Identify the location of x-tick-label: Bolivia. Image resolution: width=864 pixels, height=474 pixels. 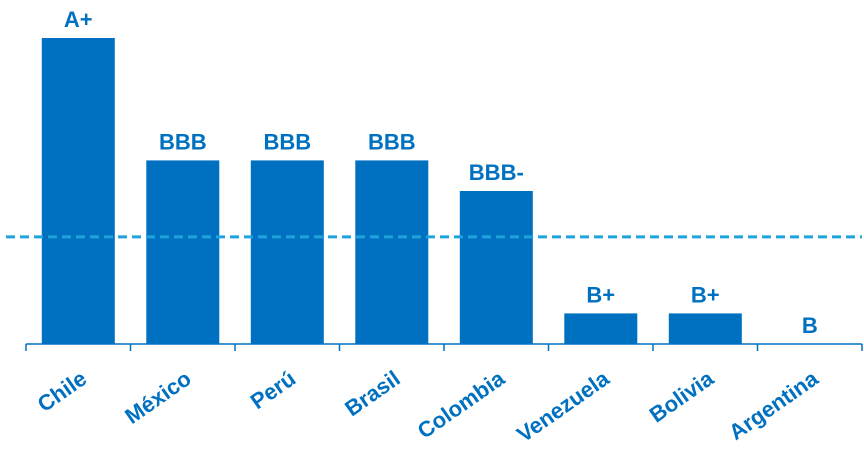
(682, 396).